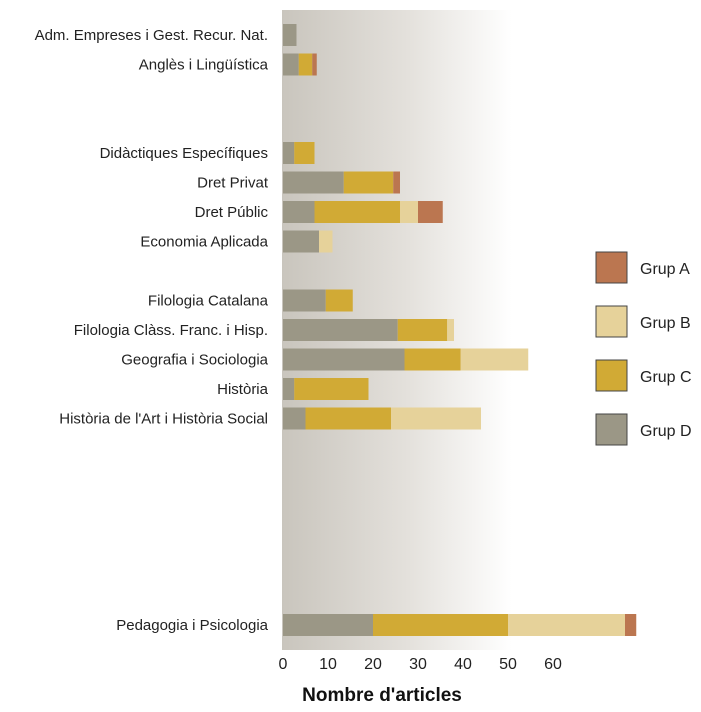 This screenshot has height=712, width=701. Describe the element at coordinates (666, 377) in the screenshot. I see `legend-label: Grup C` at that location.